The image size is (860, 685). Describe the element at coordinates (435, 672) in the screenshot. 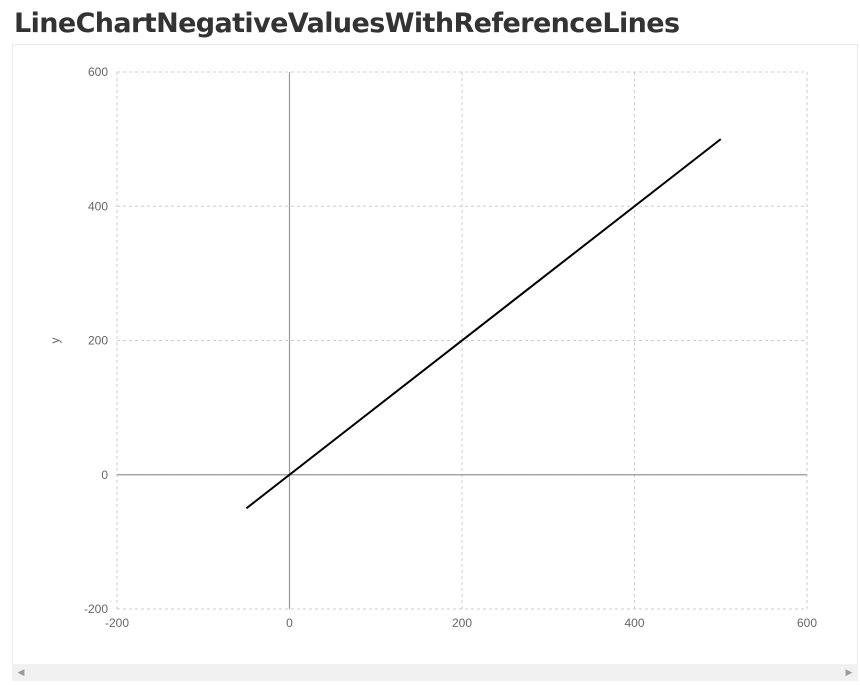

I see `horizontal-scrollbar: ◀ ▶` at that location.